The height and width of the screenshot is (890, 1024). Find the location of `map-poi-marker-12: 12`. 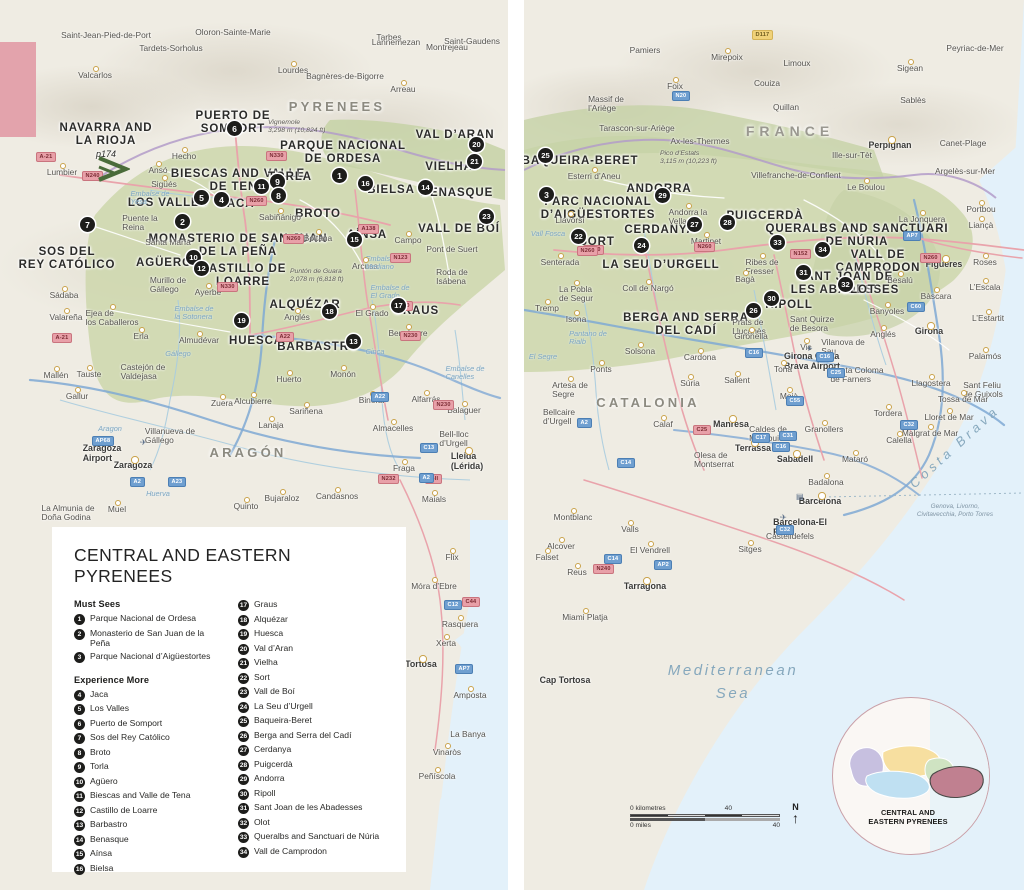

map-poi-marker-12: 12 is located at coordinates (201, 268).